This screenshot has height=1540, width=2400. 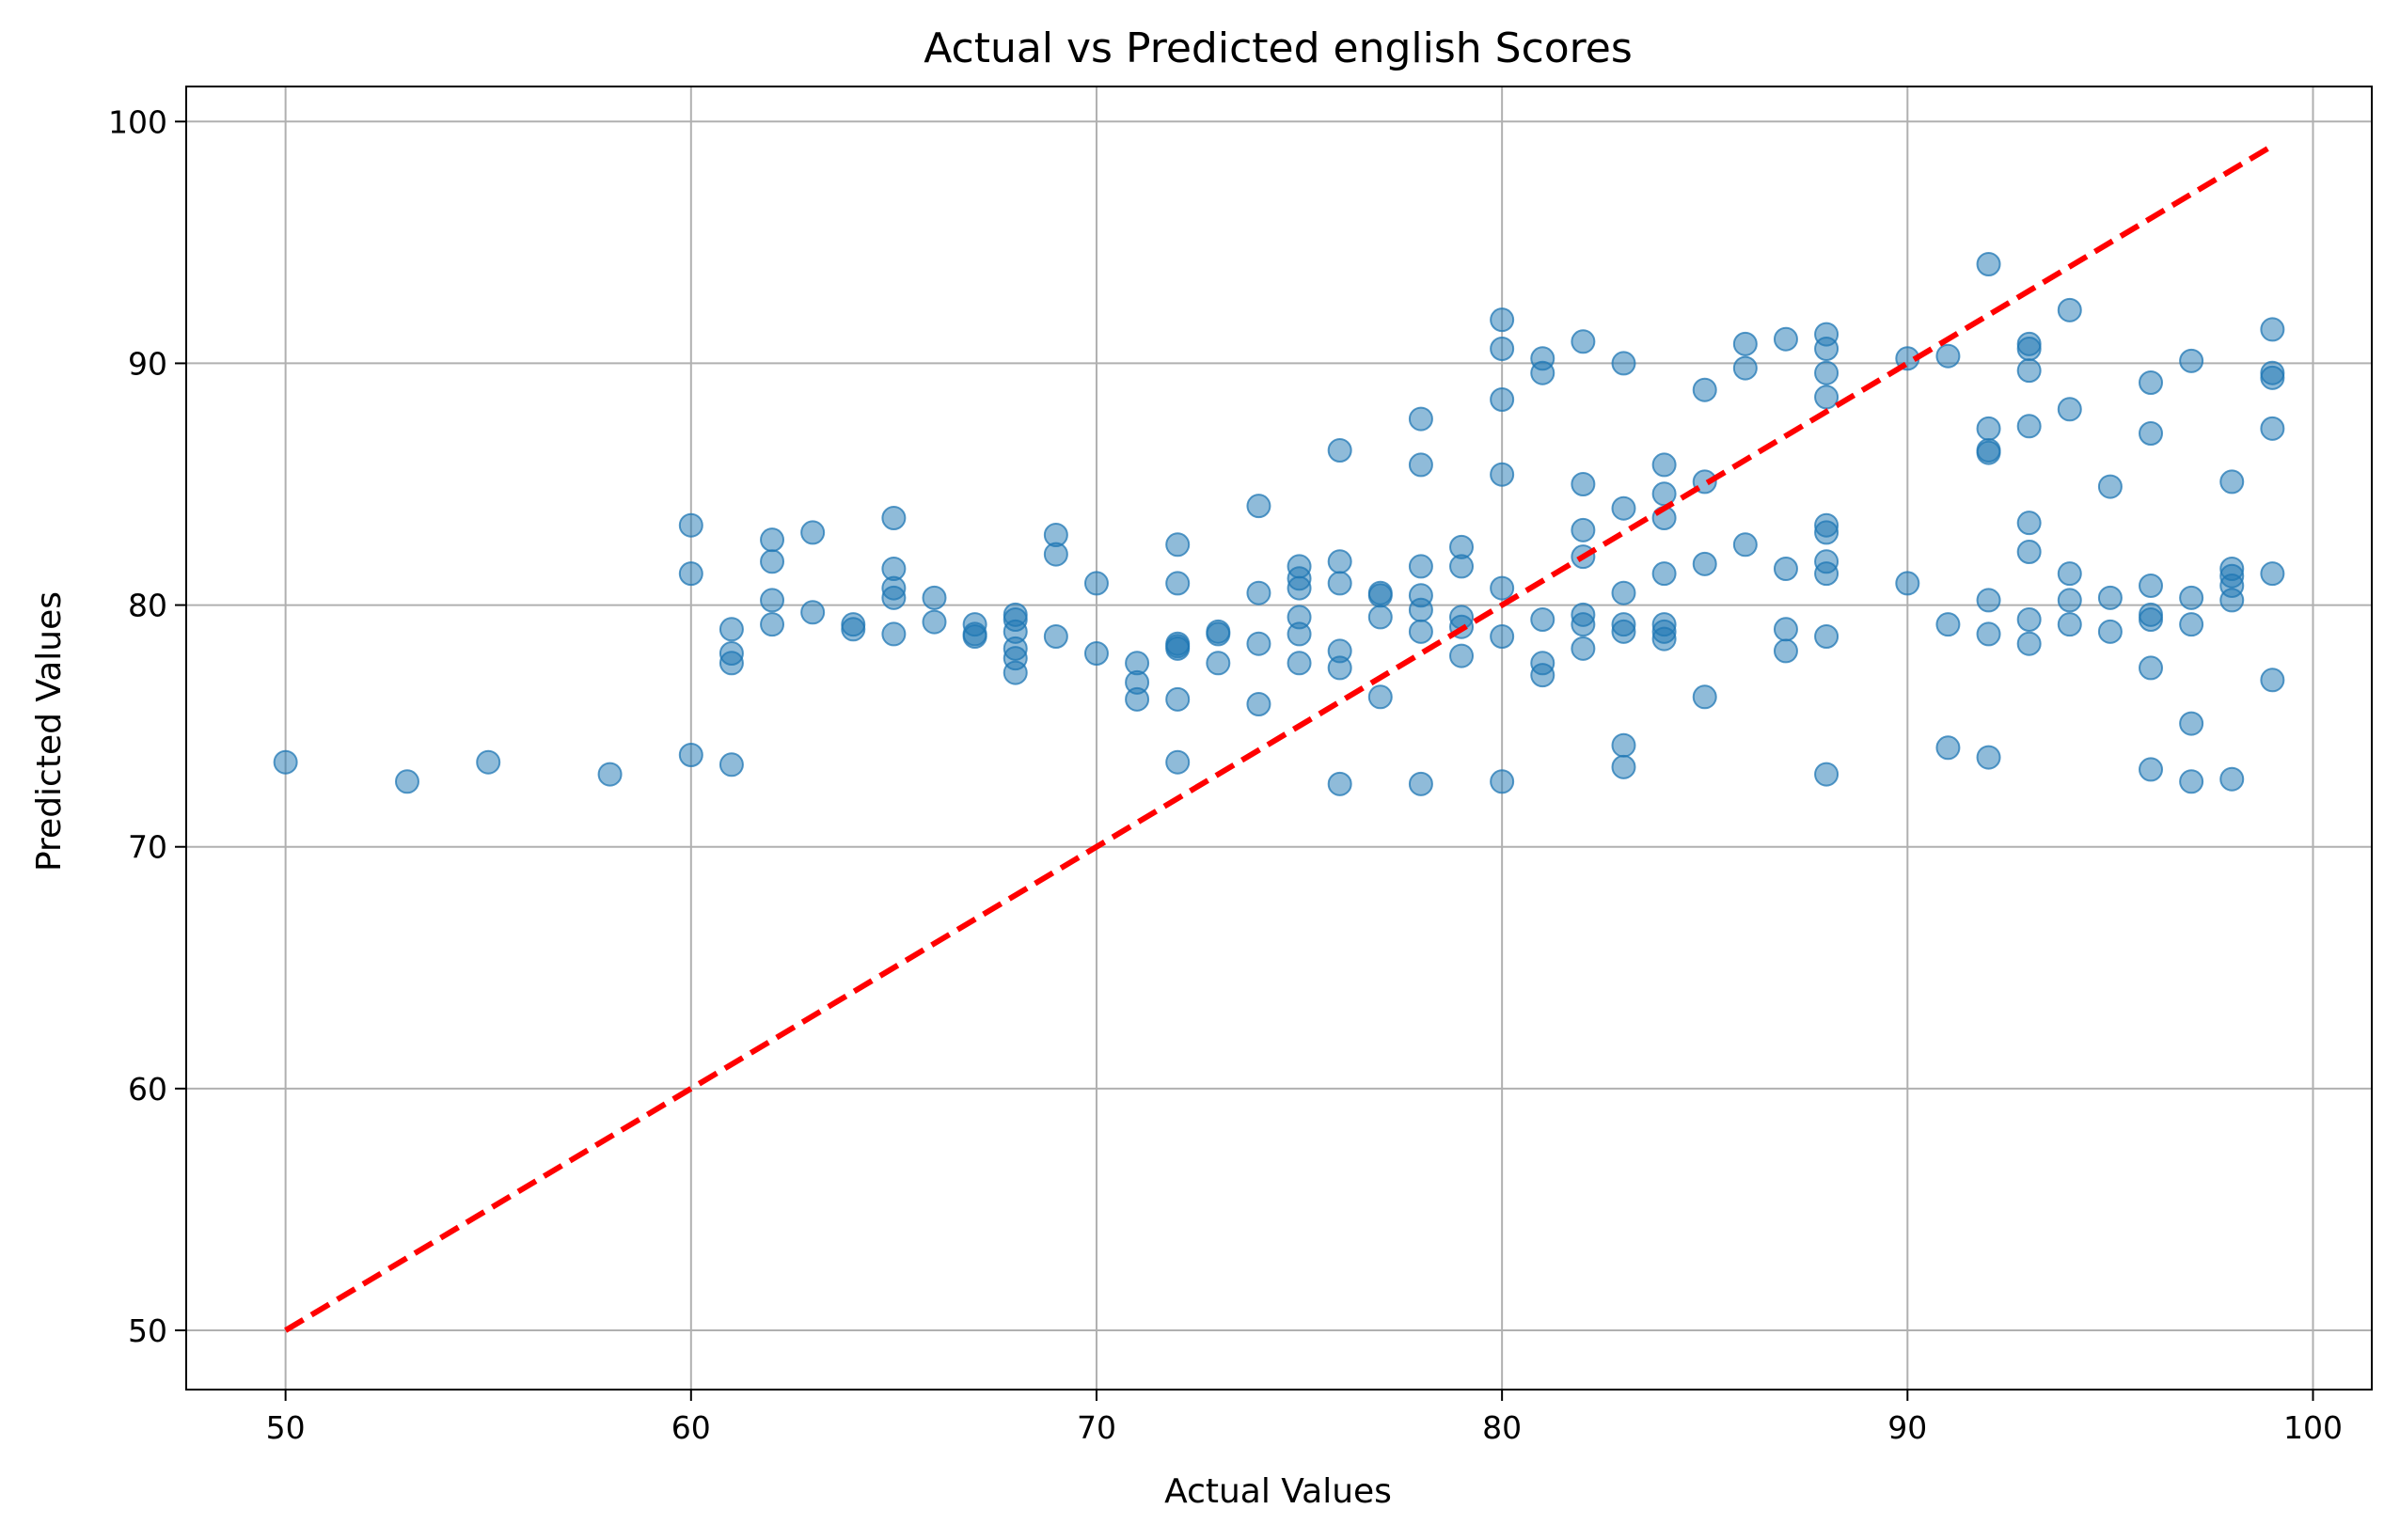 What do you see at coordinates (1502, 1428) in the screenshot?
I see `x-tick-label: 80` at bounding box center [1502, 1428].